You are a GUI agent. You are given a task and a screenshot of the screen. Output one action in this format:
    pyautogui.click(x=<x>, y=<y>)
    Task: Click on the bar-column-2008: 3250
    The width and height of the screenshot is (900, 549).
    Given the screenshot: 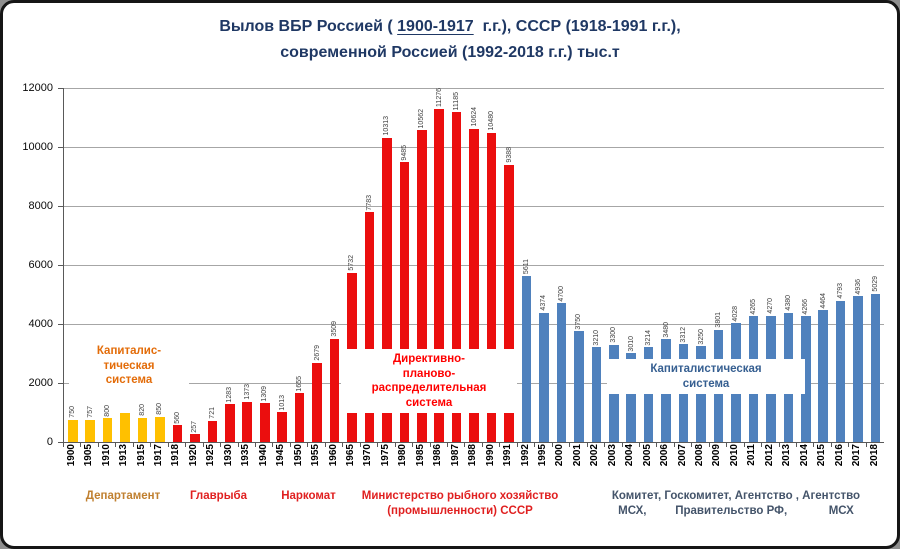 What is the action you would take?
    pyautogui.click(x=700, y=265)
    